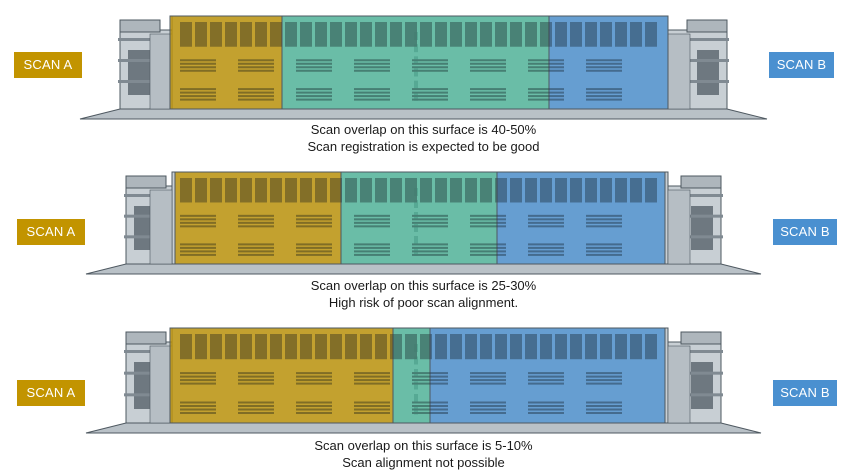  I want to click on overlap-caption-line-1: Scan overlap on this surface is 40-50%, so click(423, 129).